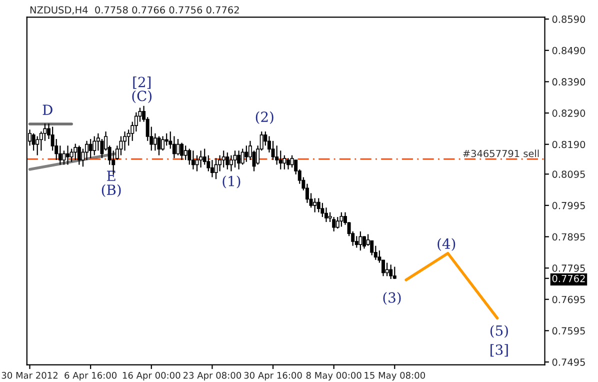 The image size is (598, 382). I want to click on annotation: (2), so click(265, 117).